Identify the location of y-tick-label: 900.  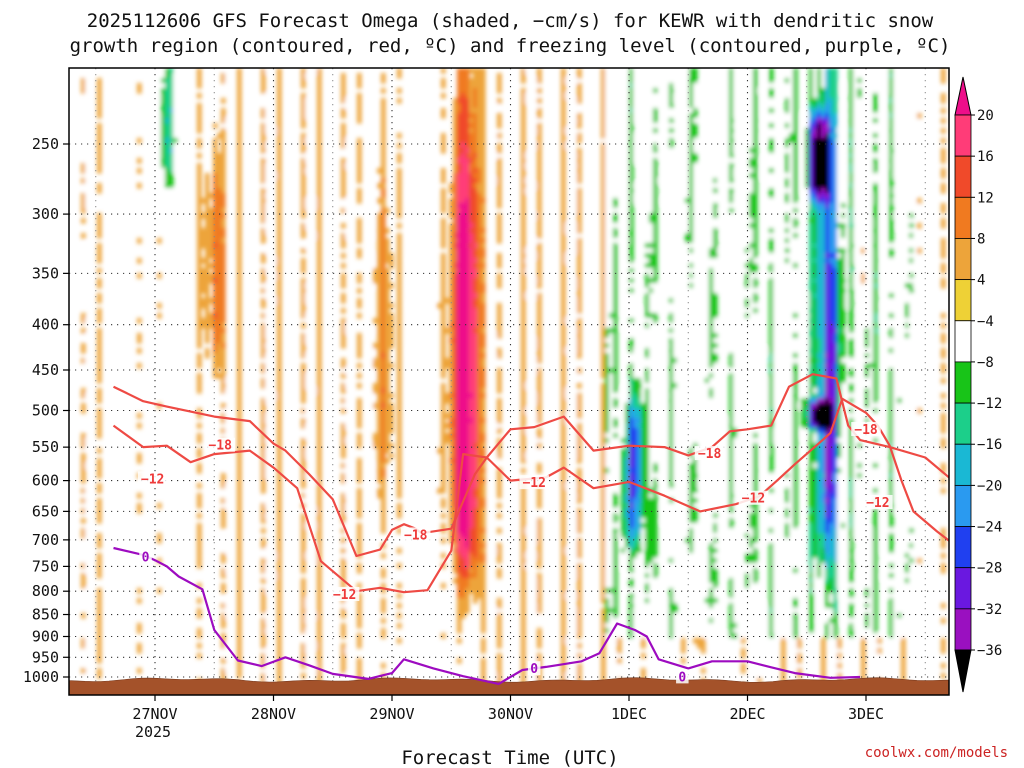
(45, 636).